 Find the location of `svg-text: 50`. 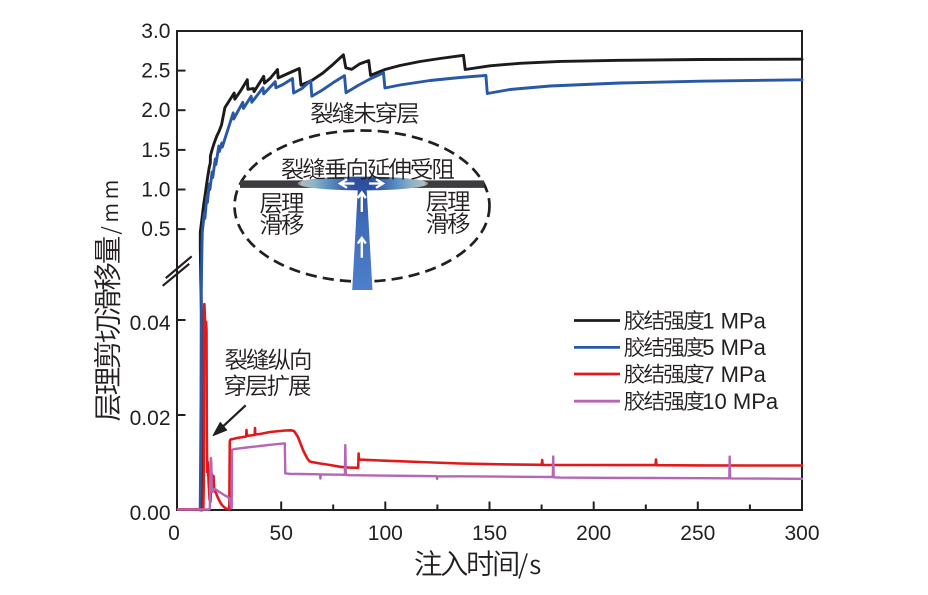

svg-text: 50 is located at coordinates (281, 533).